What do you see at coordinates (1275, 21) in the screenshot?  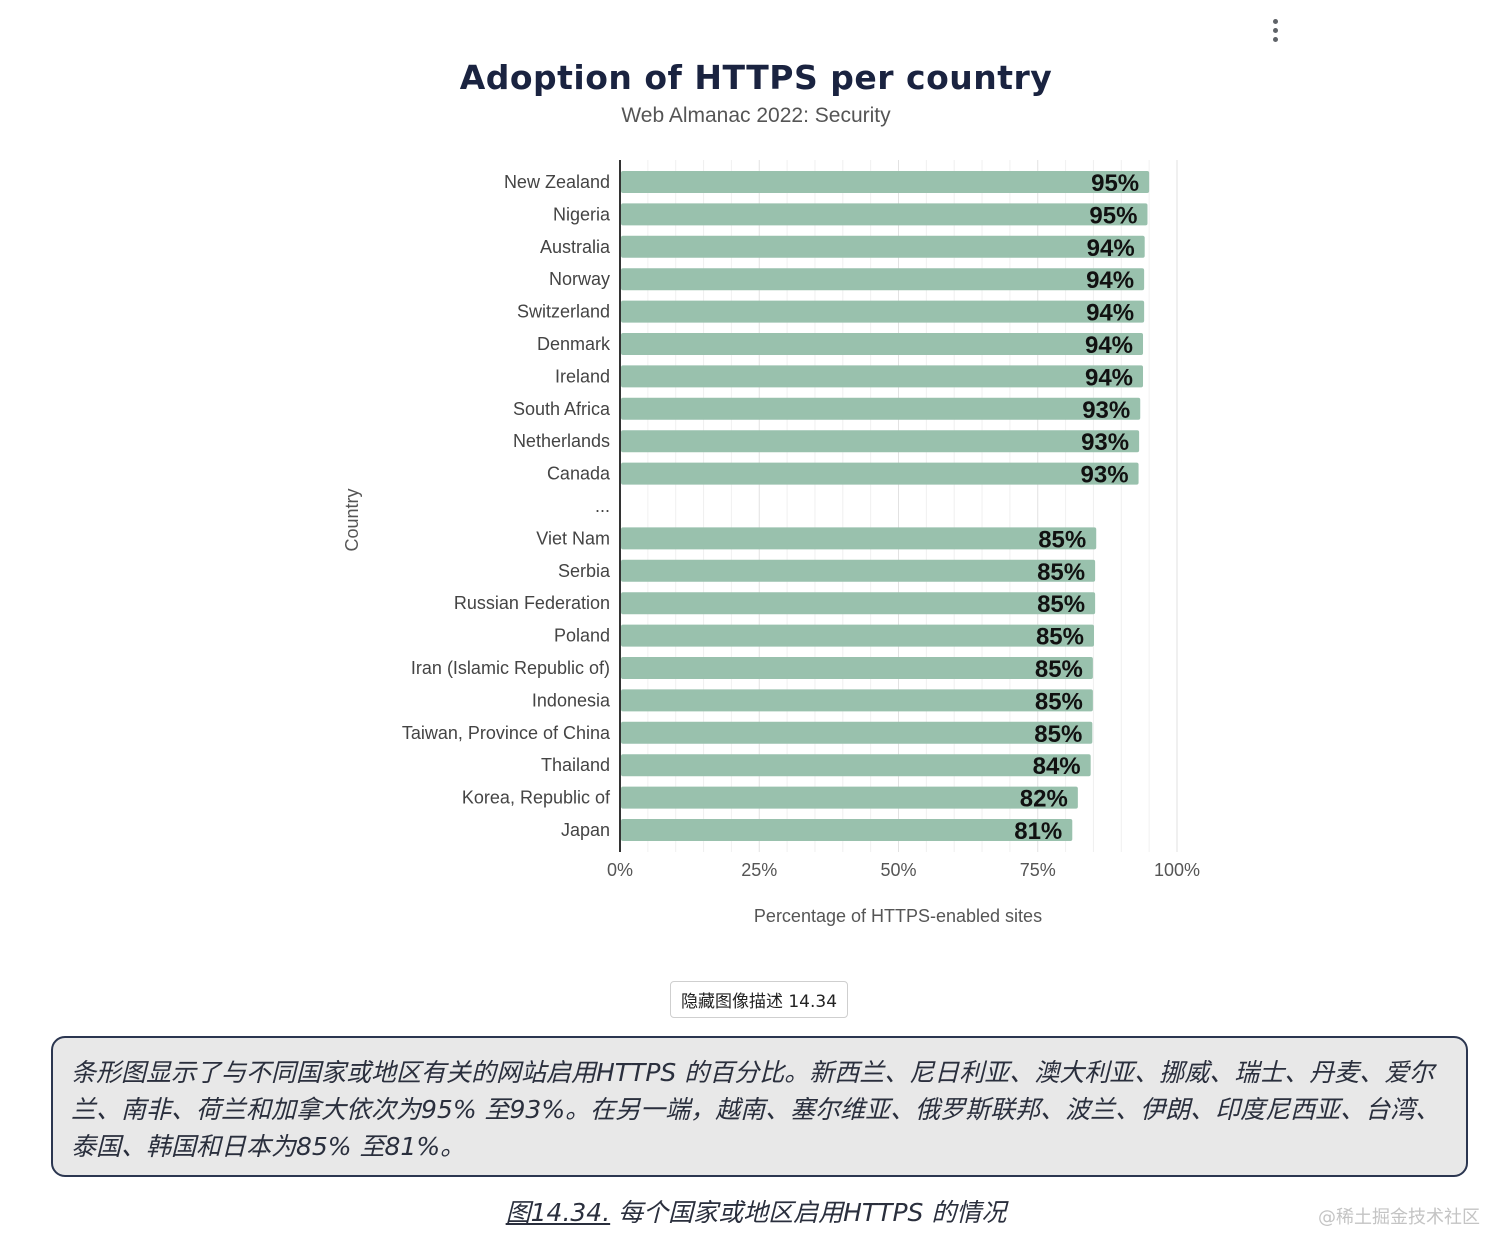 I see `more-vert-icon` at bounding box center [1275, 21].